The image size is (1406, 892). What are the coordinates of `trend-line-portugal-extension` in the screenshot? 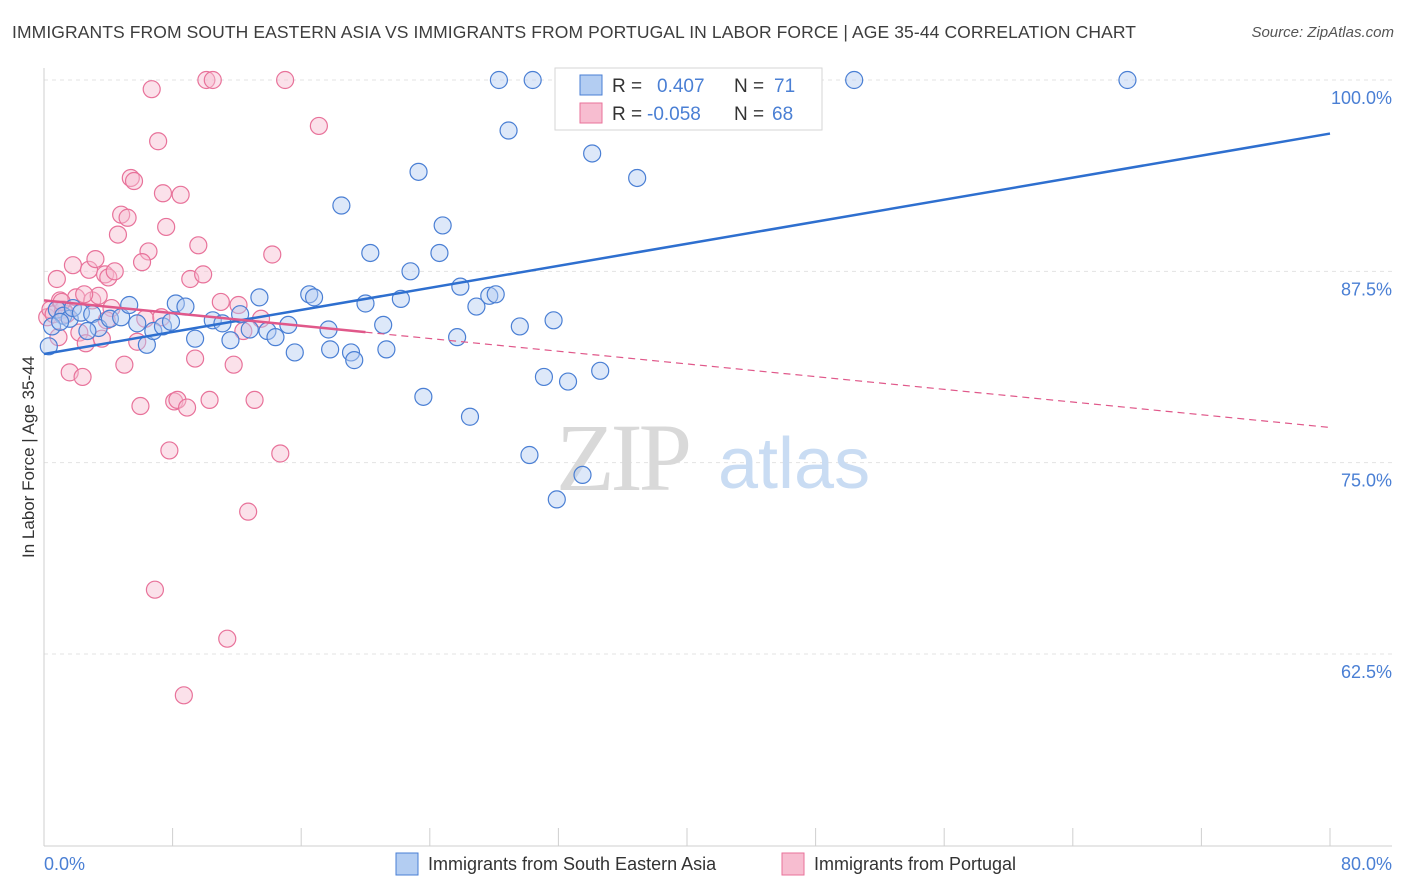 It's located at (848, 380).